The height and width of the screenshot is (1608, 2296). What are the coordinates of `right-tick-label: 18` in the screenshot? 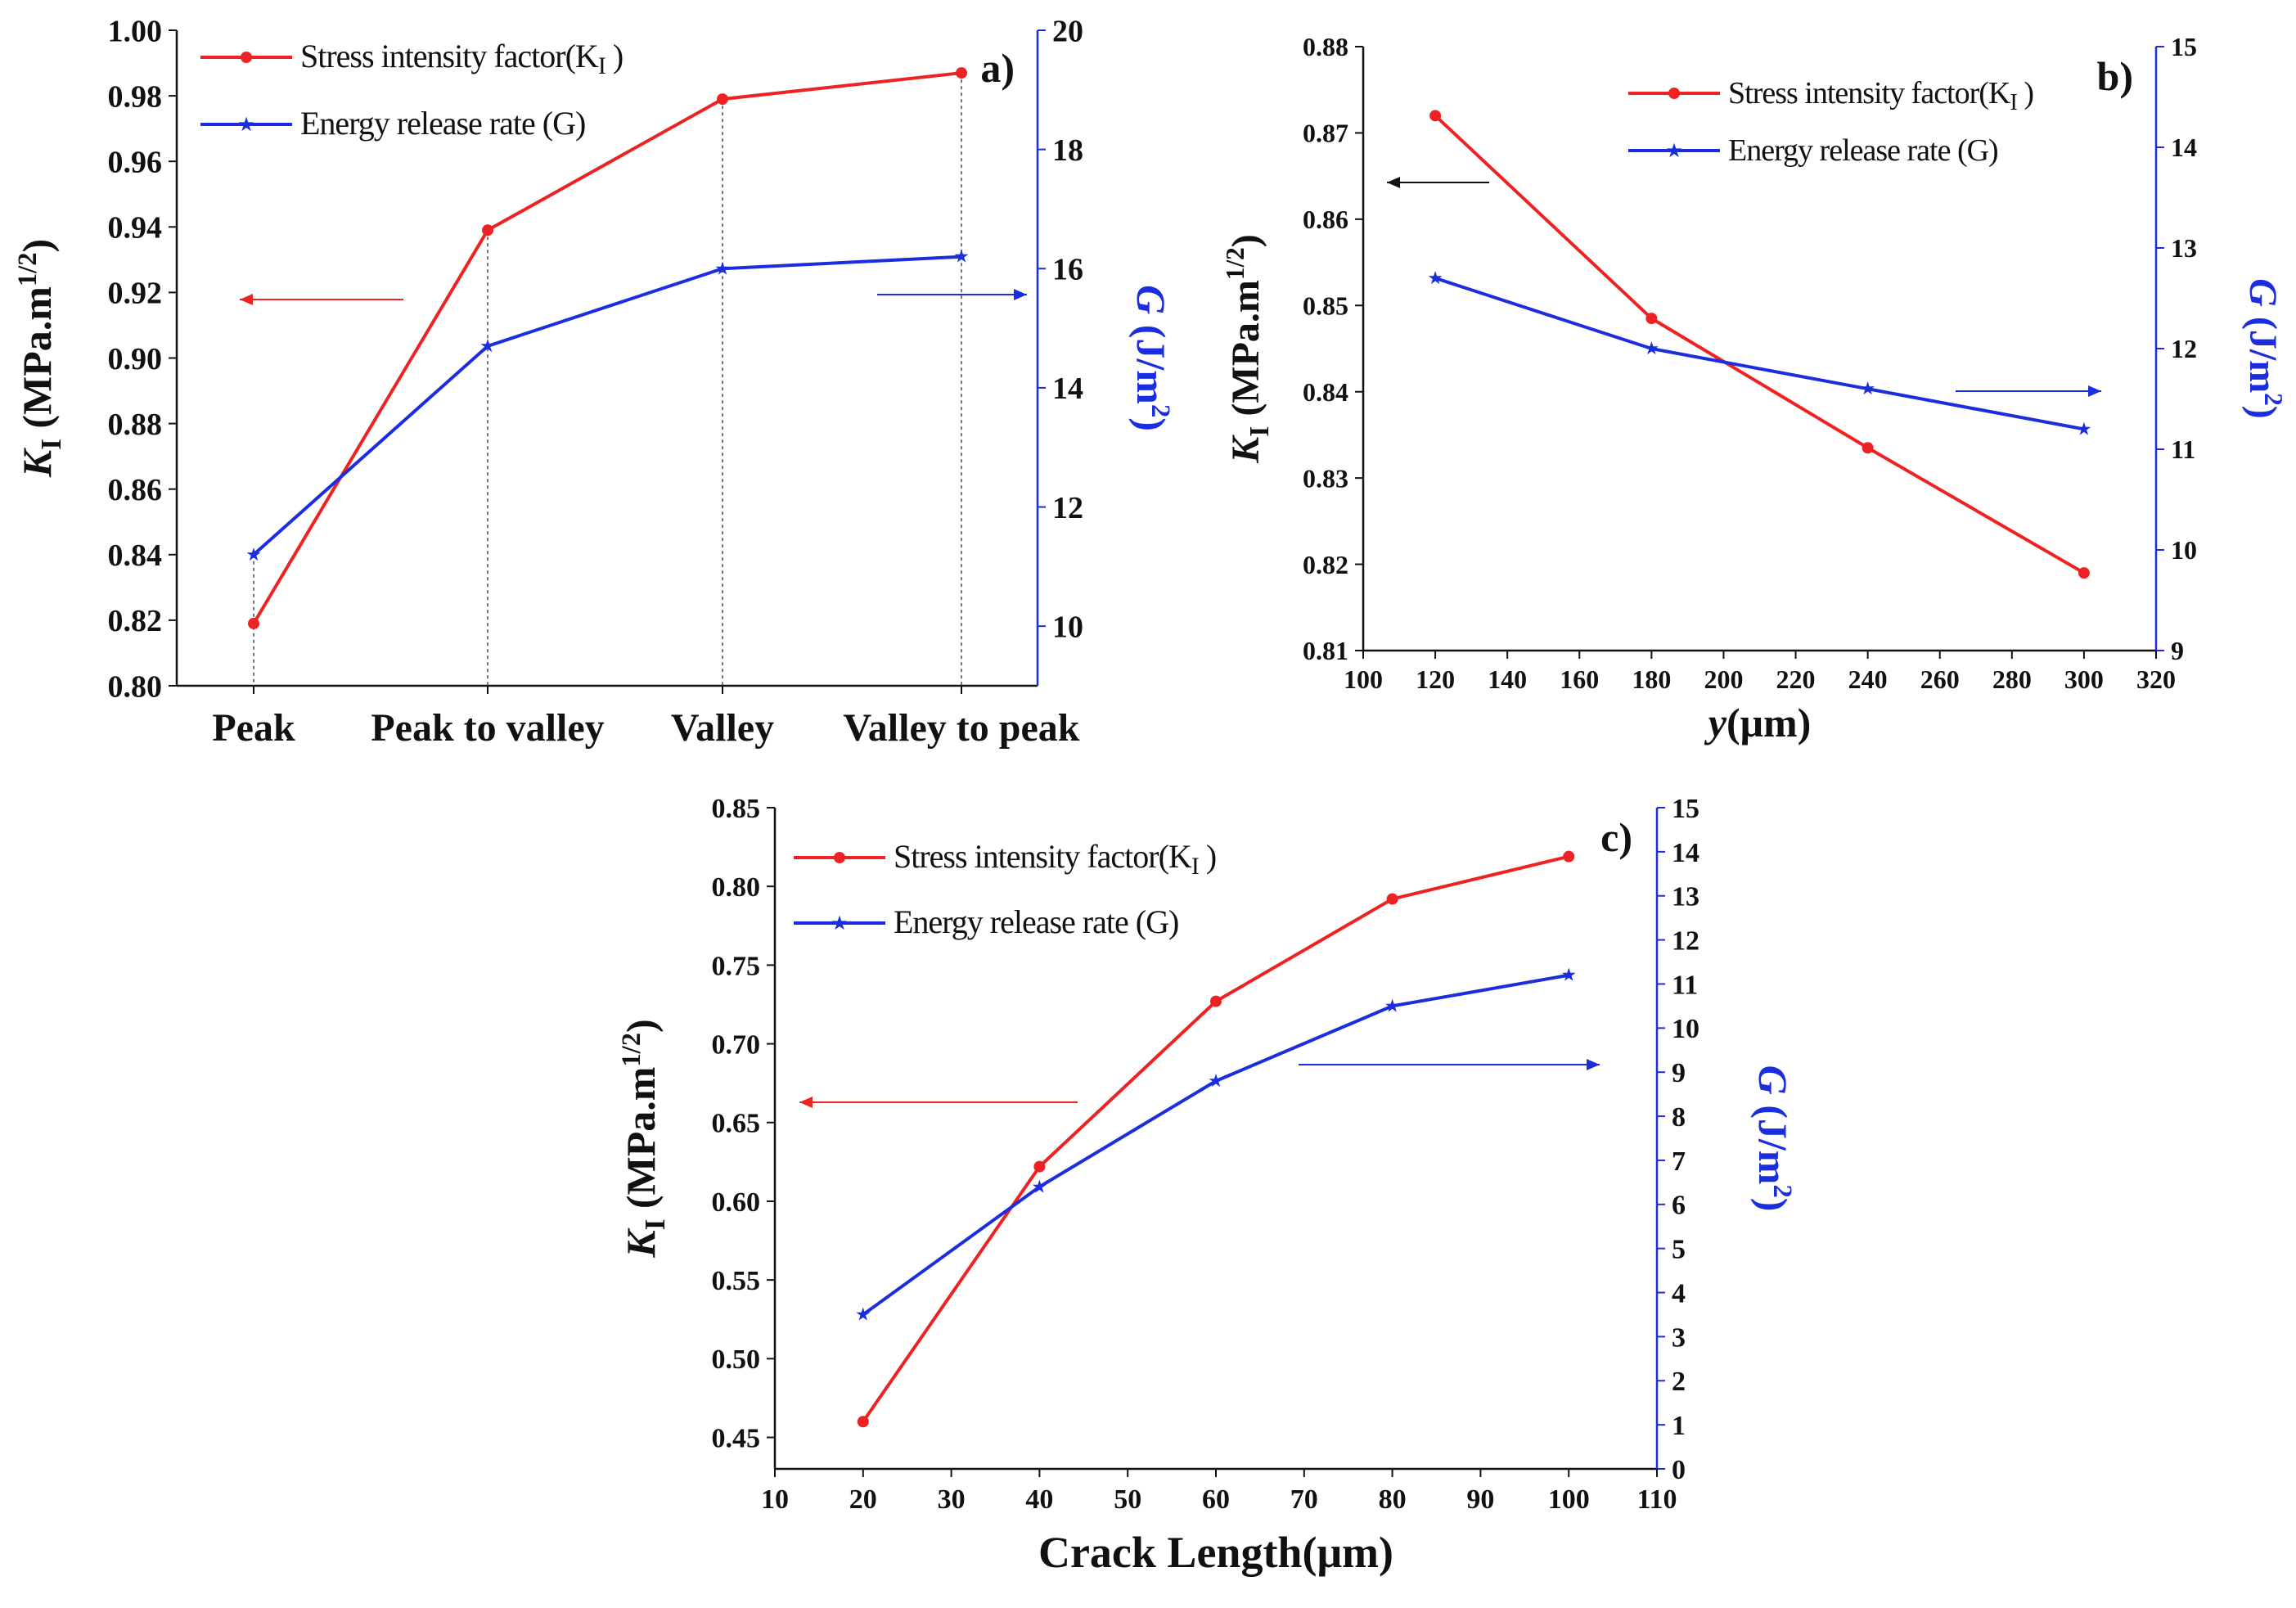 It's located at (1067, 150).